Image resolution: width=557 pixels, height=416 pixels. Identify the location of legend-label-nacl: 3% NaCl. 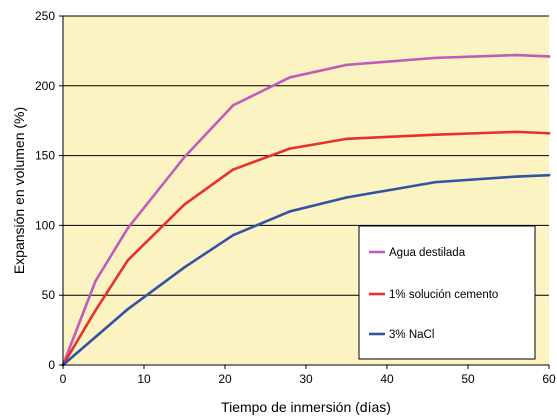
(411, 335).